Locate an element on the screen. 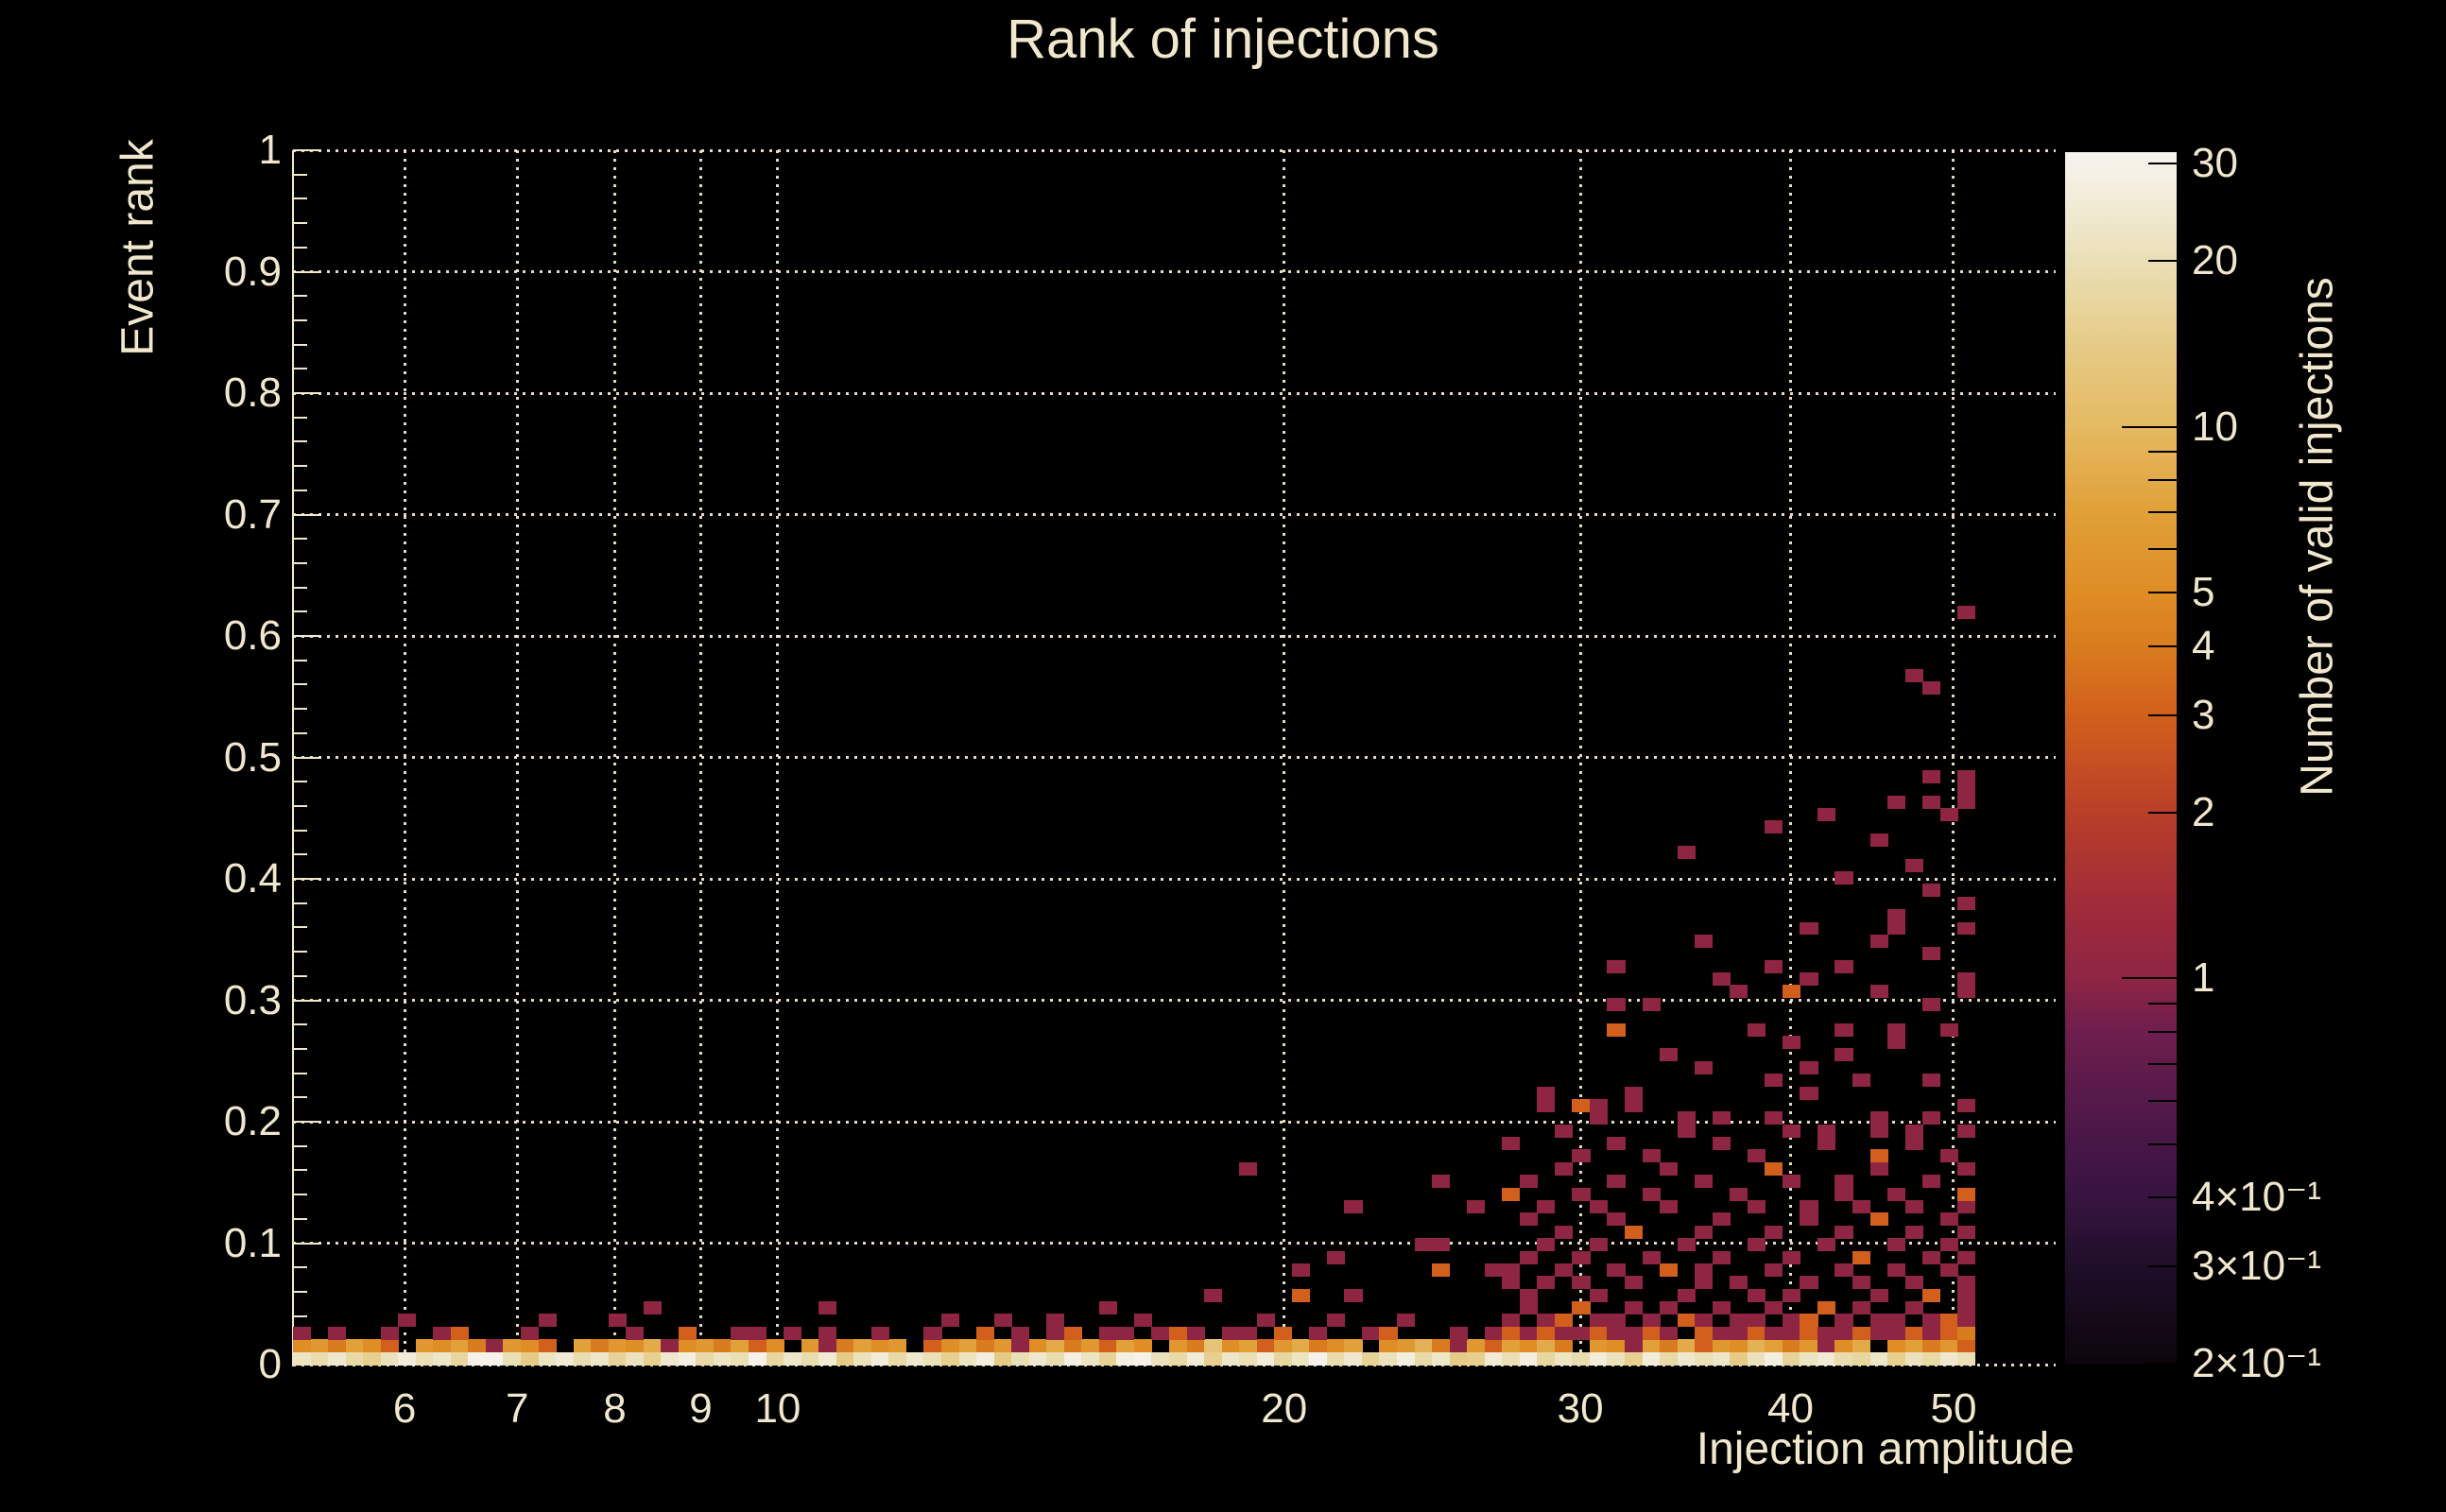 The width and height of the screenshot is (2446, 1512). x-tick-label: 10 is located at coordinates (777, 1408).